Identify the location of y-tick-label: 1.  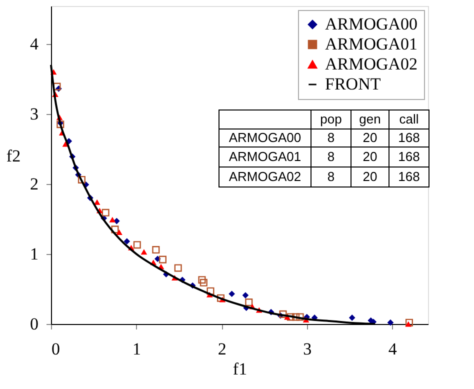
(34, 254).